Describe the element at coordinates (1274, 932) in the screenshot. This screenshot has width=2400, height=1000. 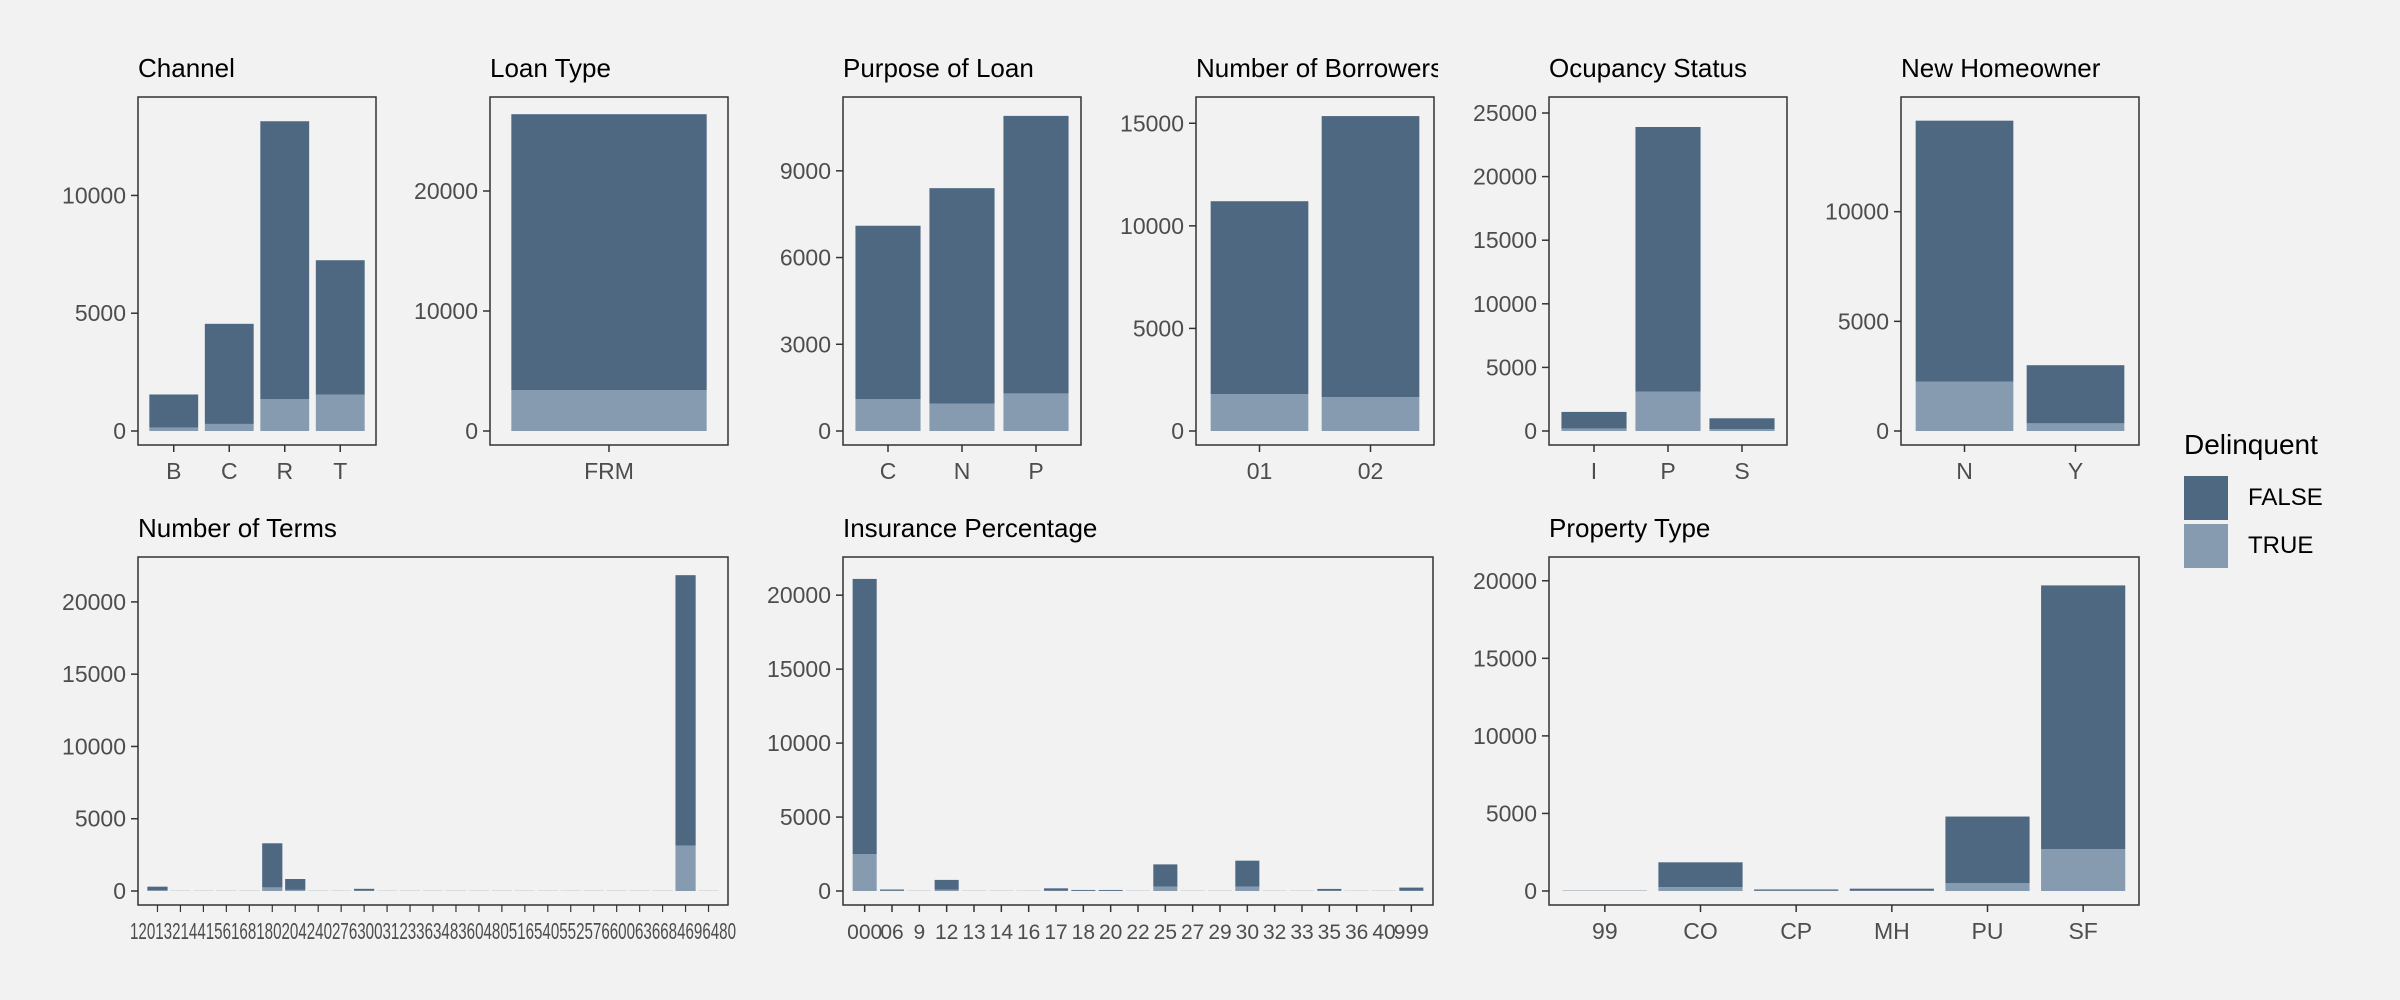
I see `xtick-label-insurance-percentage-32: 32` at that location.